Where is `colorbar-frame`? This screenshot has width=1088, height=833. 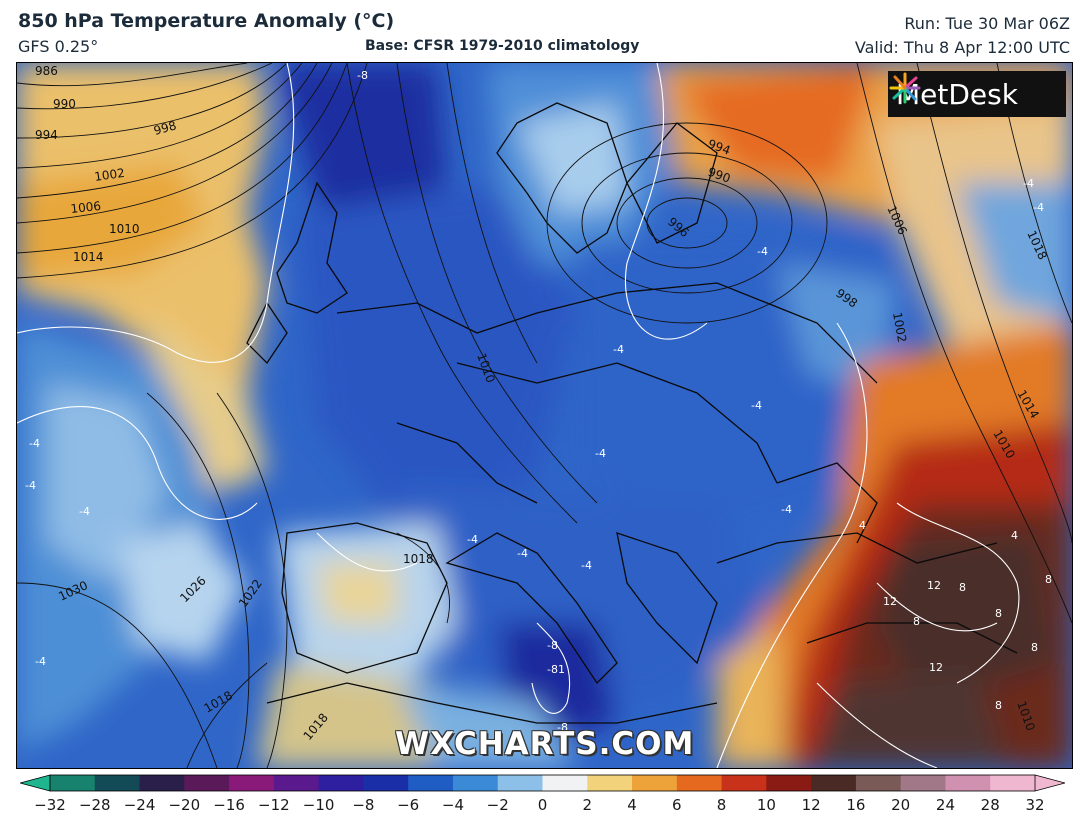 colorbar-frame is located at coordinates (542, 783).